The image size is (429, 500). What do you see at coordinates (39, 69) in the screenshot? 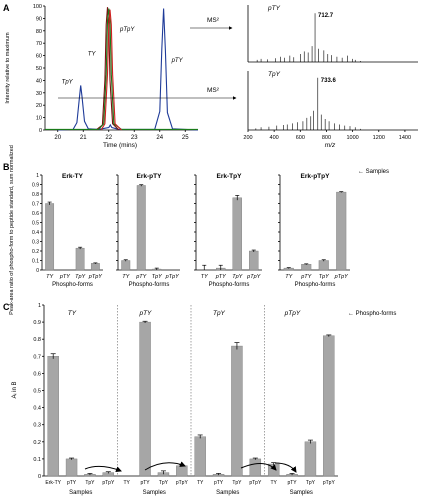
I see `y-tick-label: 50` at bounding box center [39, 69].